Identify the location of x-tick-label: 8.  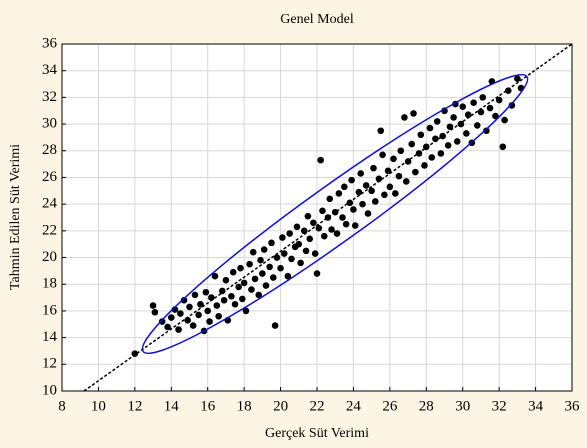
(62, 406).